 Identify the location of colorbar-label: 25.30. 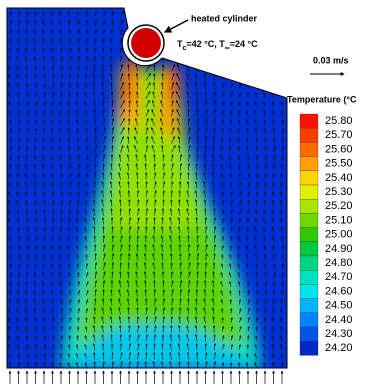
(339, 192).